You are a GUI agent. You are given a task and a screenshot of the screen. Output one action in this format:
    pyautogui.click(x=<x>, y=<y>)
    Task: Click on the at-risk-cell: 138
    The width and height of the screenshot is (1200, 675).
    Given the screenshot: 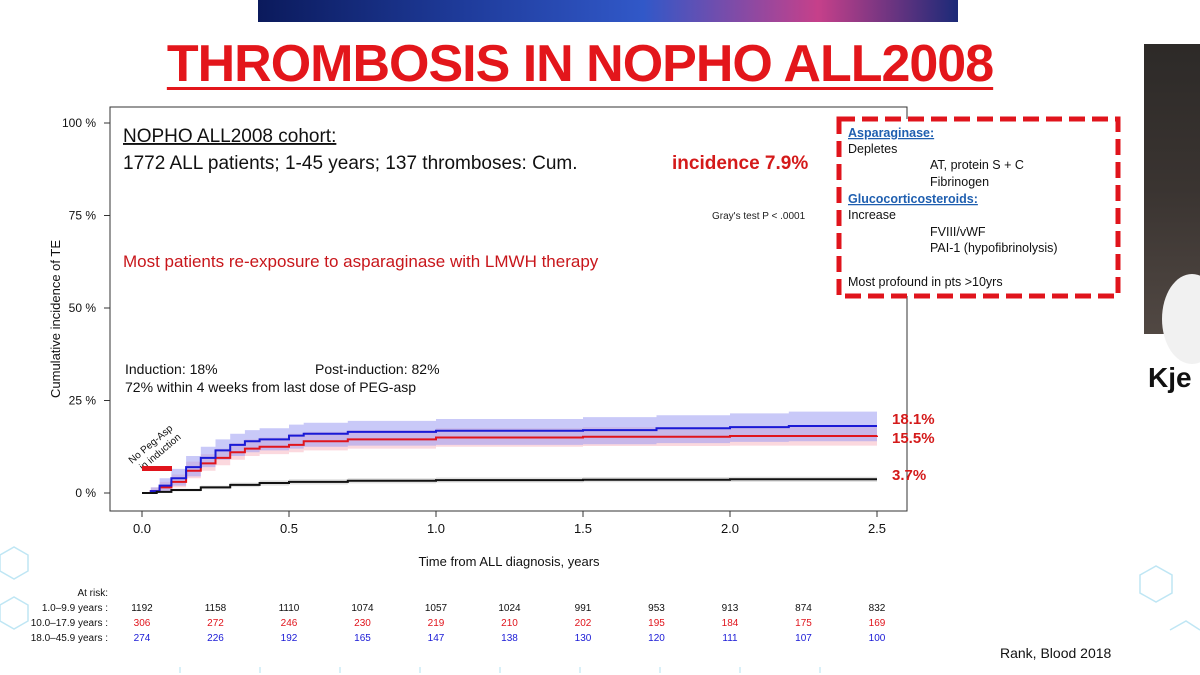 What is the action you would take?
    pyautogui.click(x=509, y=638)
    